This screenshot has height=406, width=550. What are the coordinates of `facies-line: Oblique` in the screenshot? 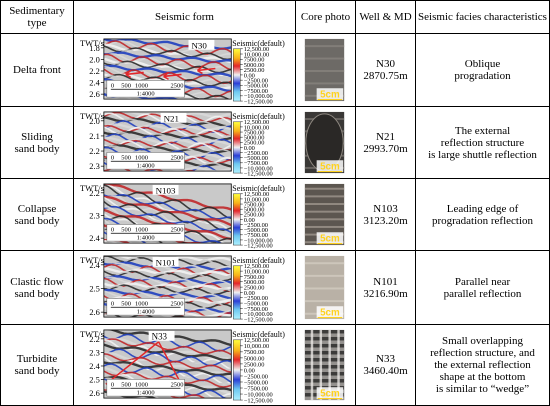 It's located at (482, 64).